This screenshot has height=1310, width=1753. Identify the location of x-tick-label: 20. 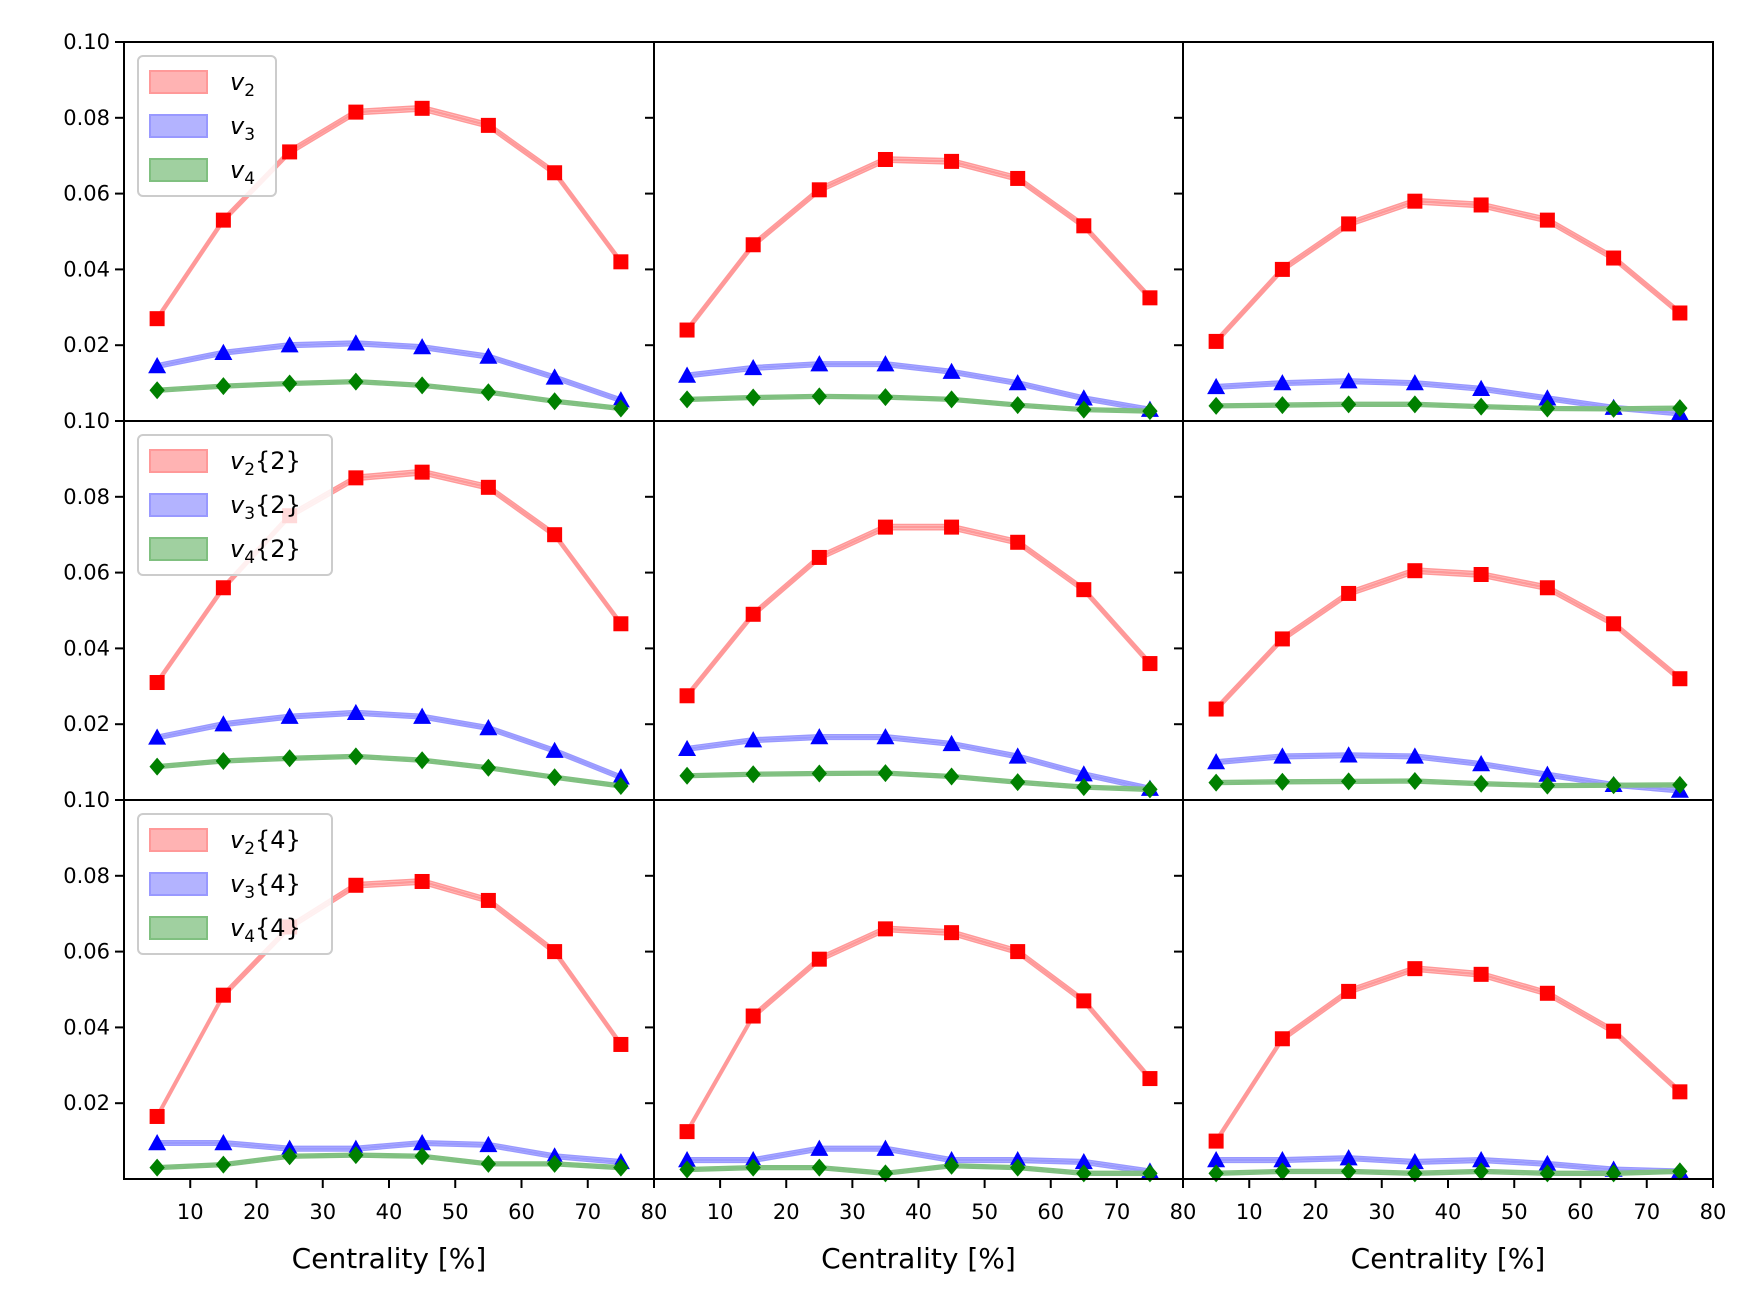
(786, 1212).